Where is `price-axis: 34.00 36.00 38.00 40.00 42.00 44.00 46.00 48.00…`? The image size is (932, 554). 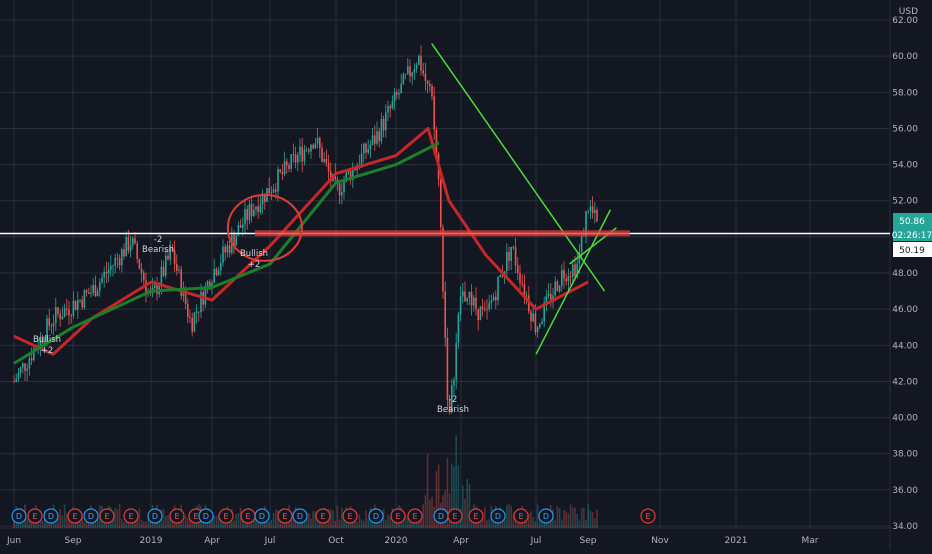 price-axis: 34.00 36.00 38.00 40.00 42.00 44.00 46.00 48.00… is located at coordinates (905, 274).